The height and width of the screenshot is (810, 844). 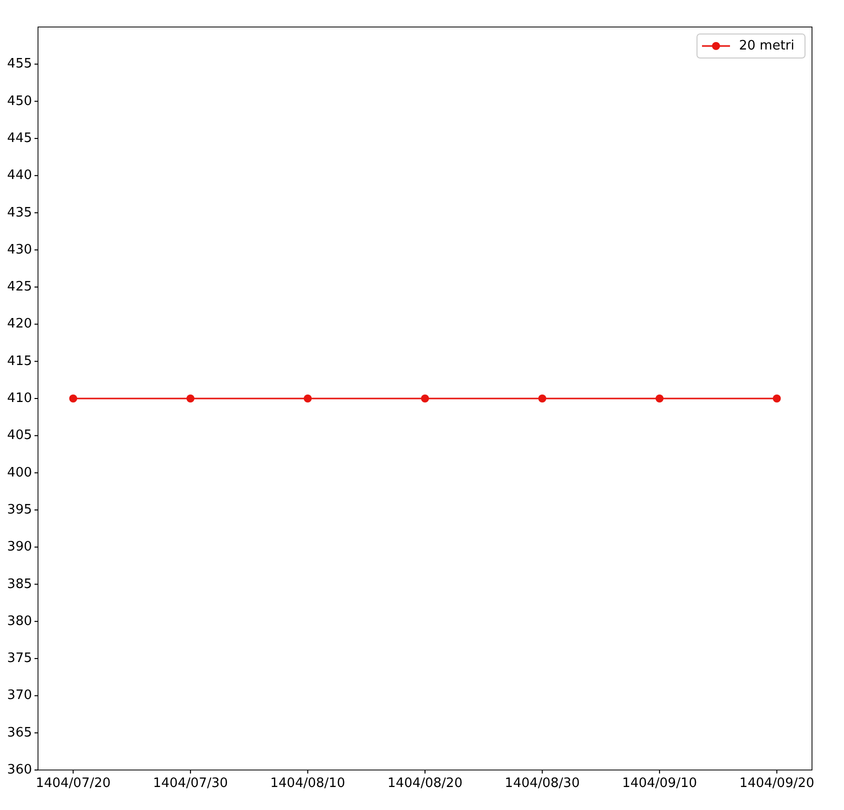 What do you see at coordinates (308, 783) in the screenshot?
I see `x-tick-label: 1404/08/10` at bounding box center [308, 783].